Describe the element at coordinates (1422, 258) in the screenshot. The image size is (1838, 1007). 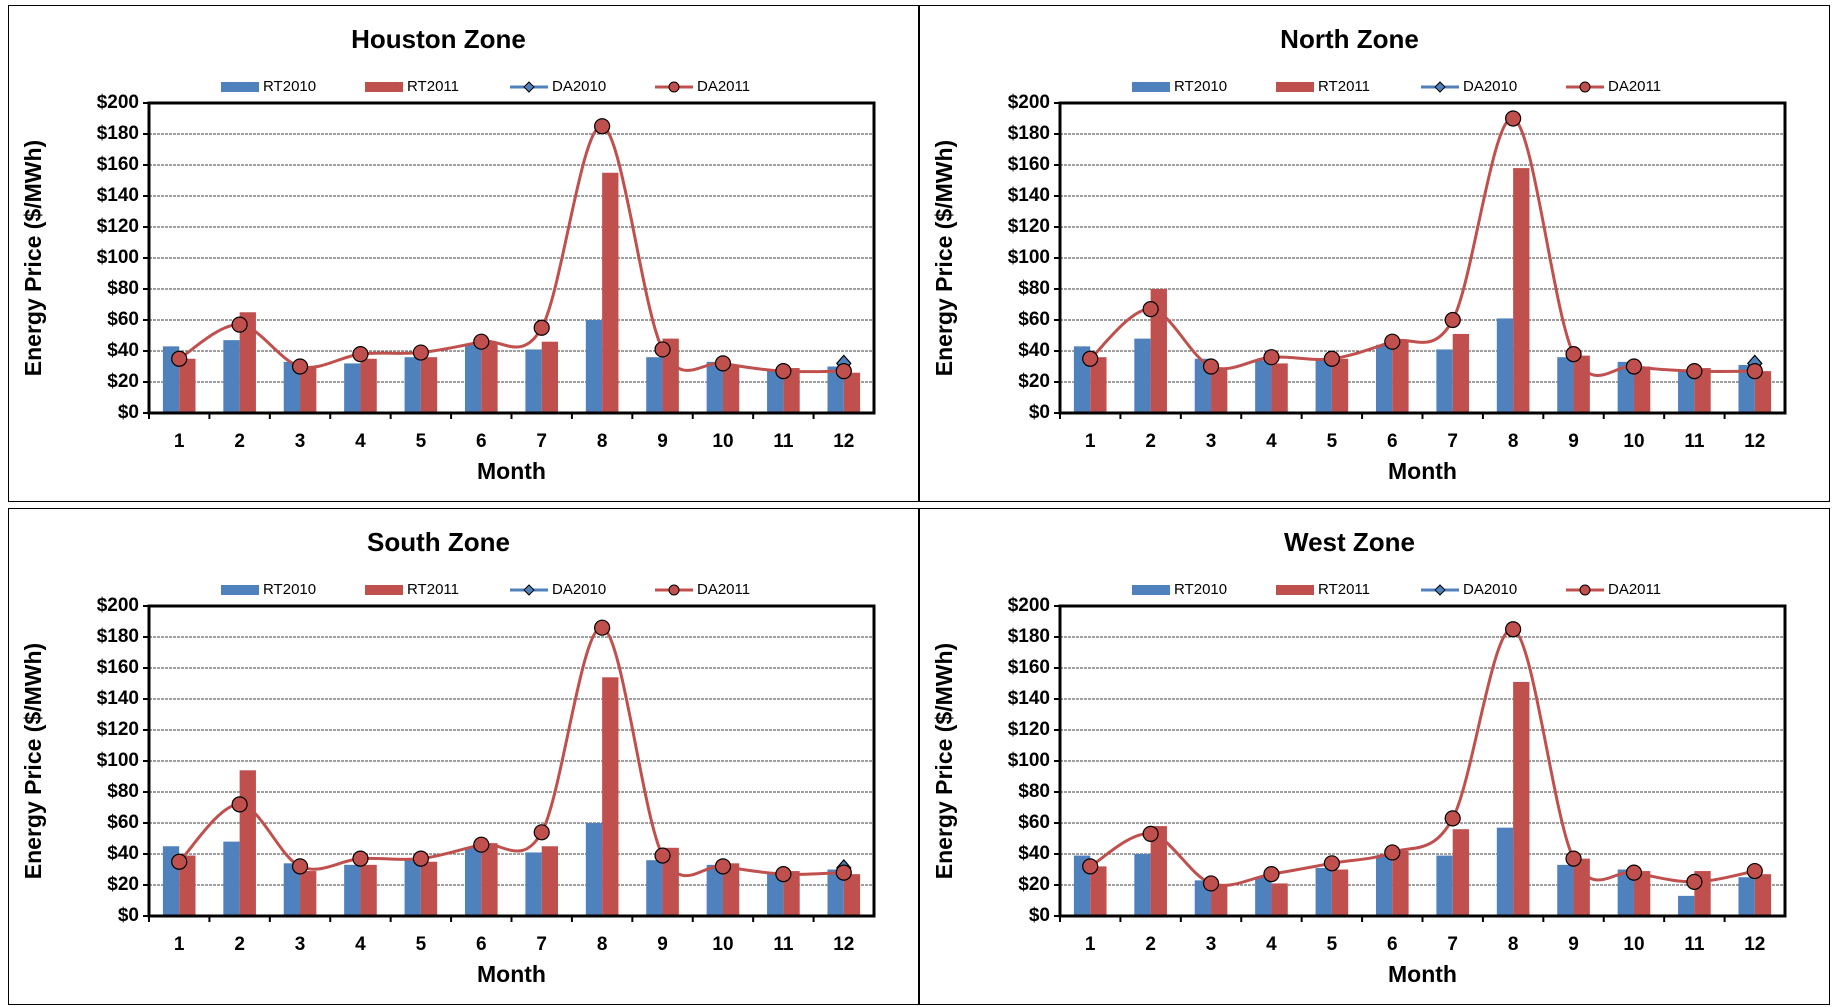
I see `plot-frame` at that location.